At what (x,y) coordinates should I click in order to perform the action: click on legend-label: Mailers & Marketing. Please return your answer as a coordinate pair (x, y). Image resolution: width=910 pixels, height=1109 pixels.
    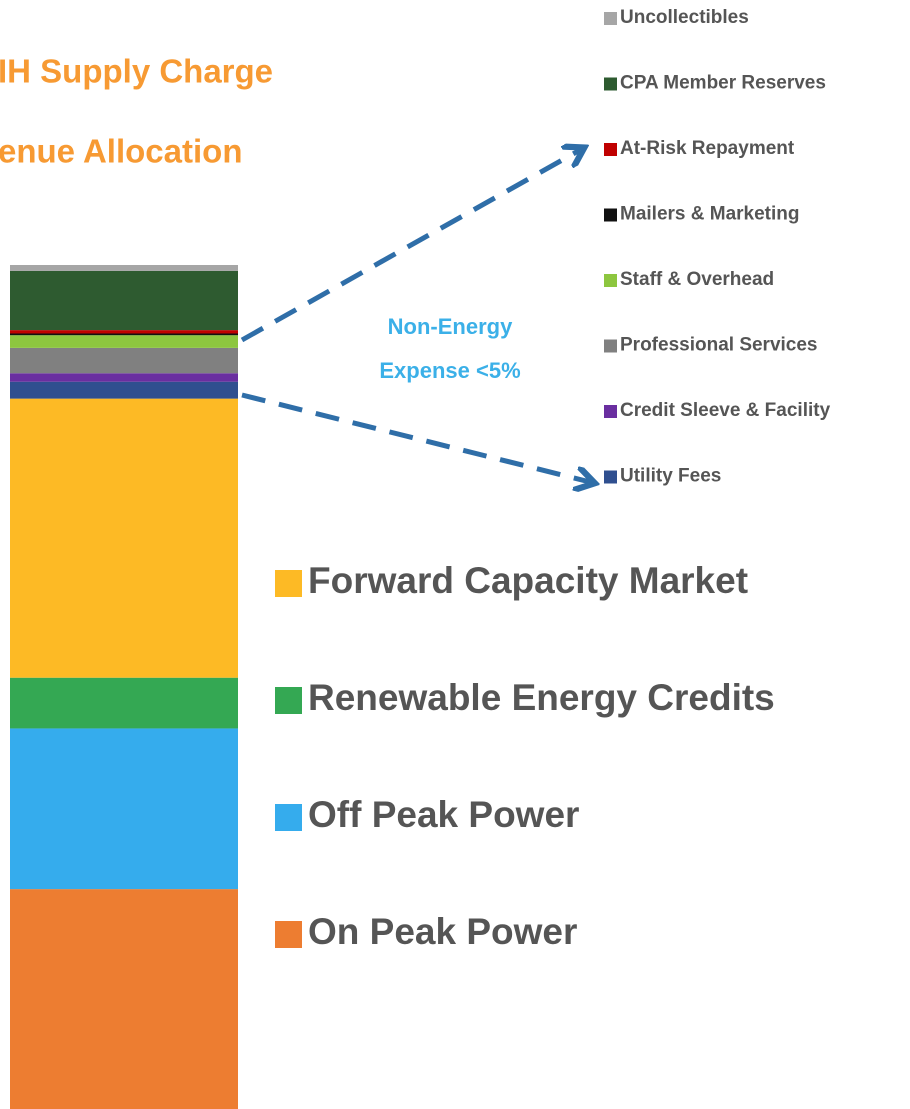
    Looking at the image, I should click on (710, 214).